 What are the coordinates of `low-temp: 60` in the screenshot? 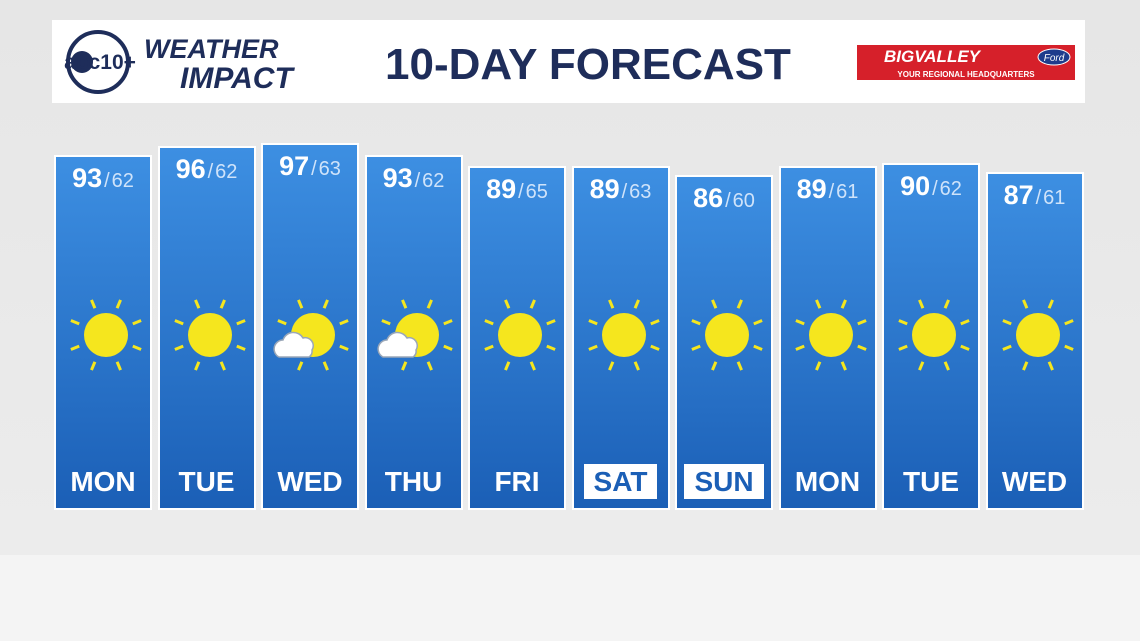 It's located at (743, 201).